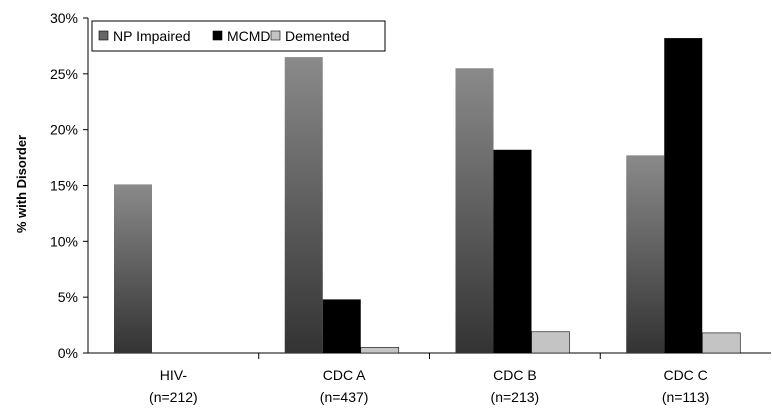 This screenshot has height=416, width=772. Describe the element at coordinates (515, 375) in the screenshot. I see `x-tick-label: CDC B` at that location.